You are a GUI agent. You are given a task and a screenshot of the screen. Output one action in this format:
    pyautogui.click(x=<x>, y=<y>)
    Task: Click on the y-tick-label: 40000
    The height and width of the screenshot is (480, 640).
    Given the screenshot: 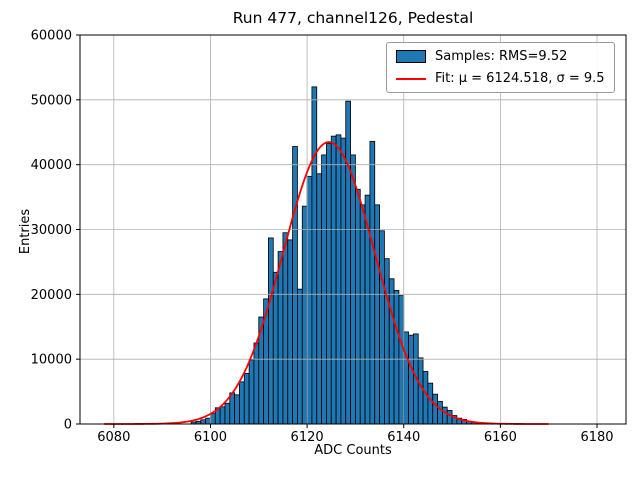 What is the action you would take?
    pyautogui.click(x=51, y=165)
    